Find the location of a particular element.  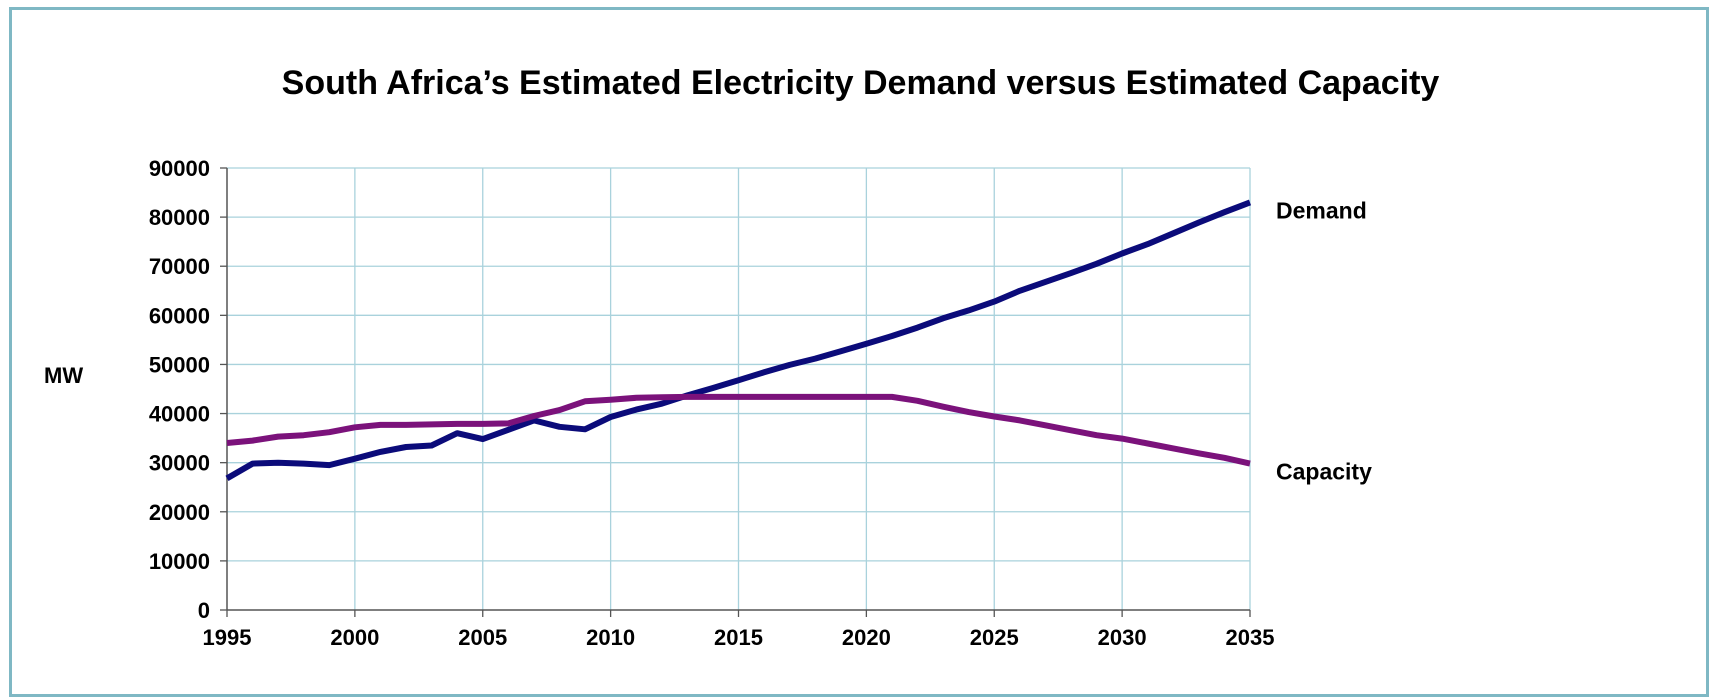

x-tick-label: 2010 is located at coordinates (610, 637).